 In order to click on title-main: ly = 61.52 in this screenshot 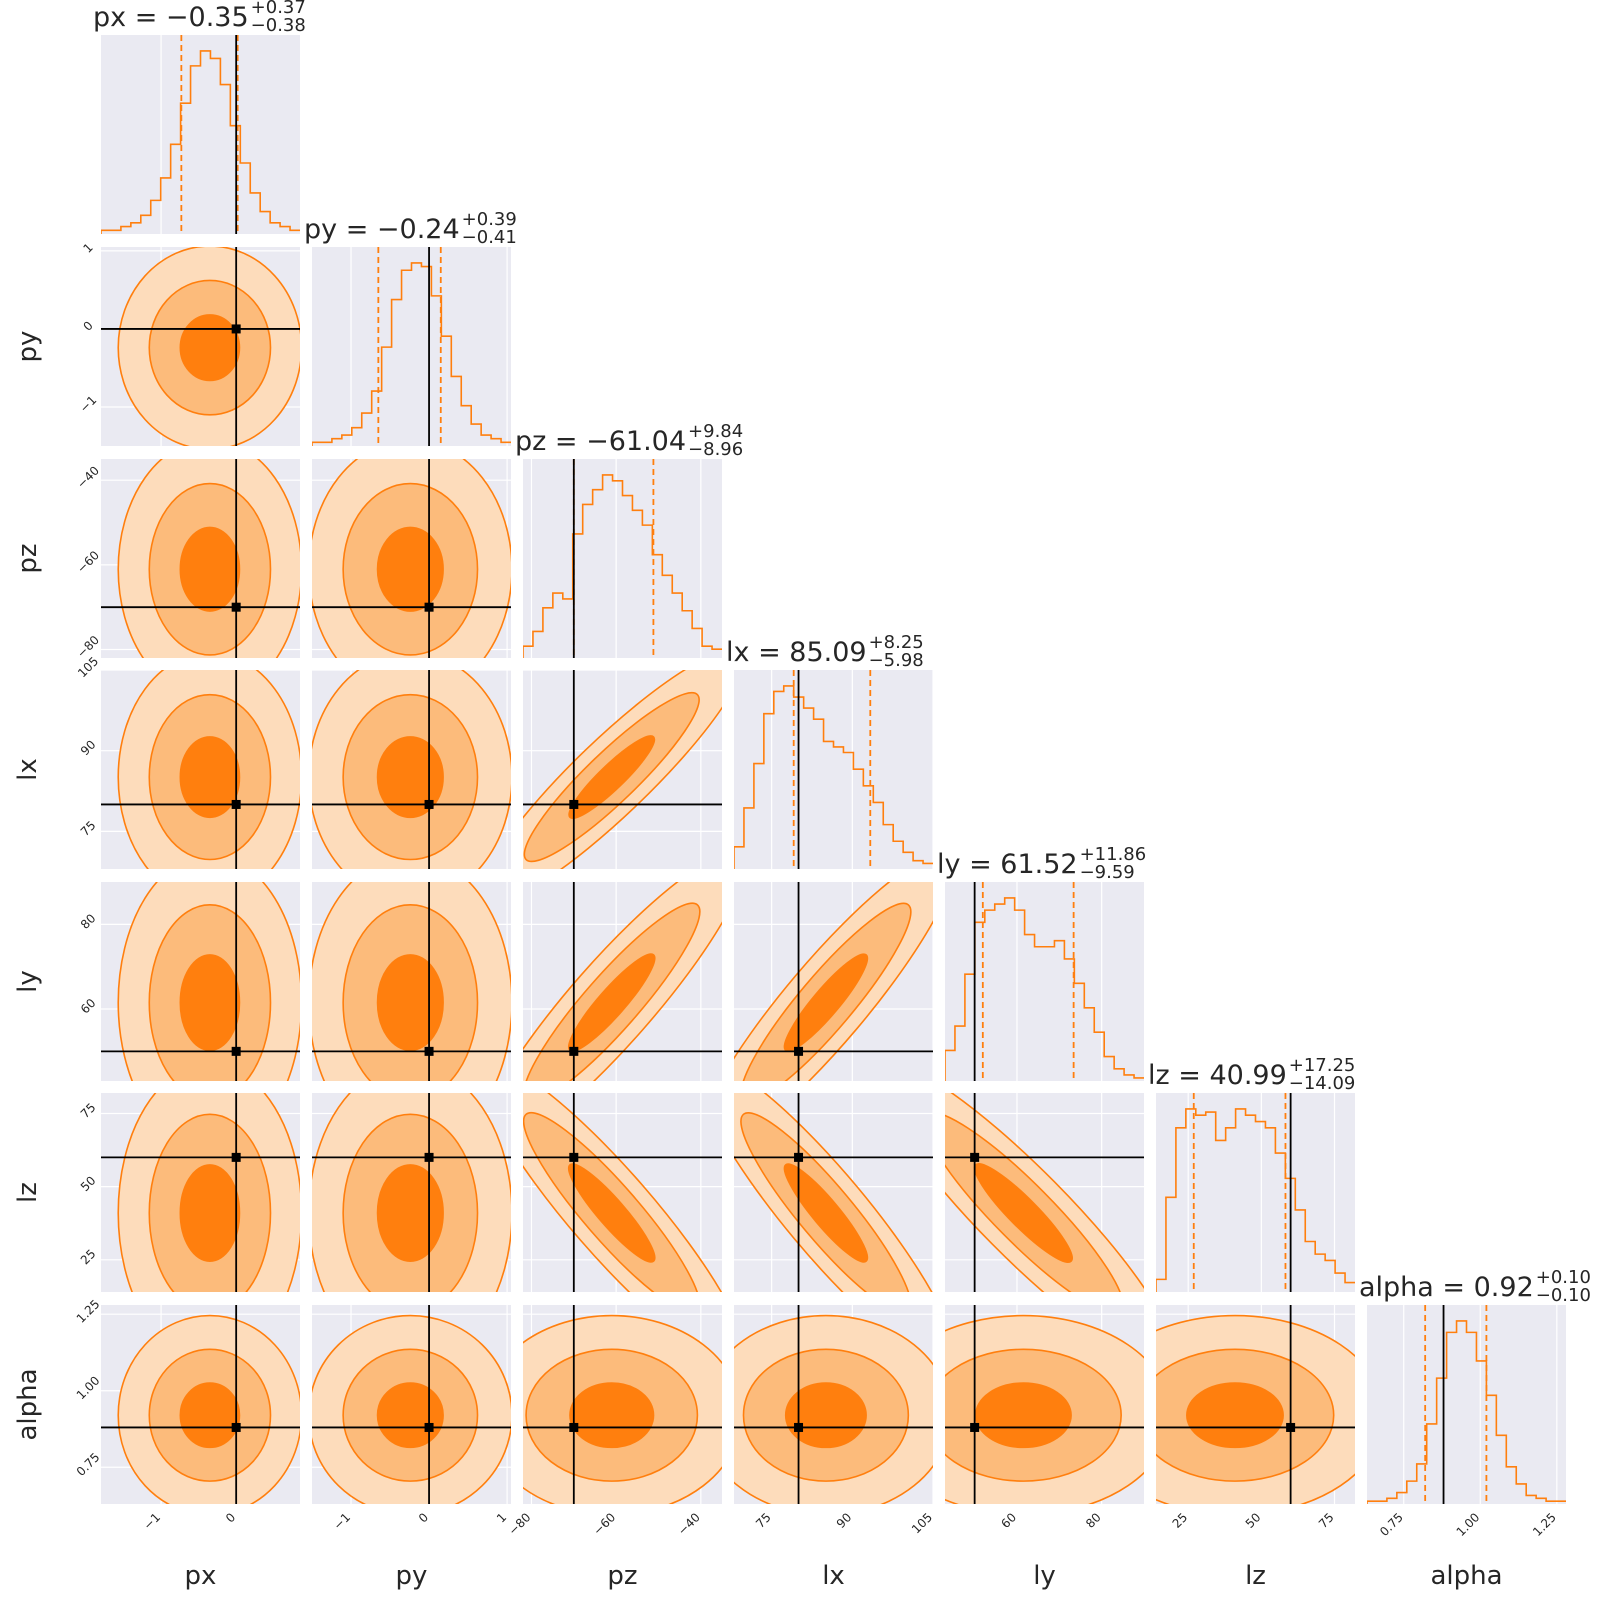, I will do `click(1007, 864)`.